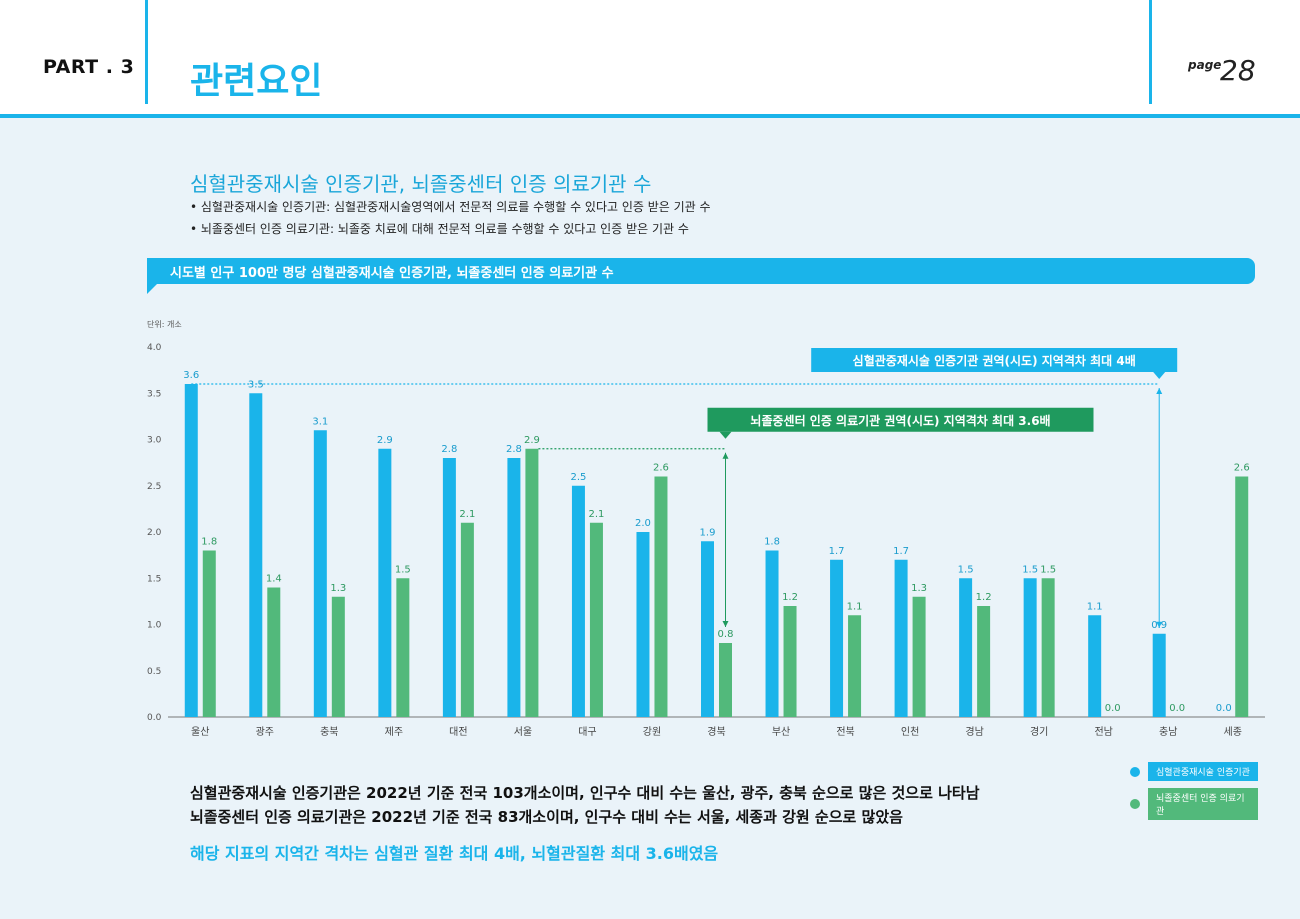  I want to click on part-label: PART . 3, so click(89, 67).